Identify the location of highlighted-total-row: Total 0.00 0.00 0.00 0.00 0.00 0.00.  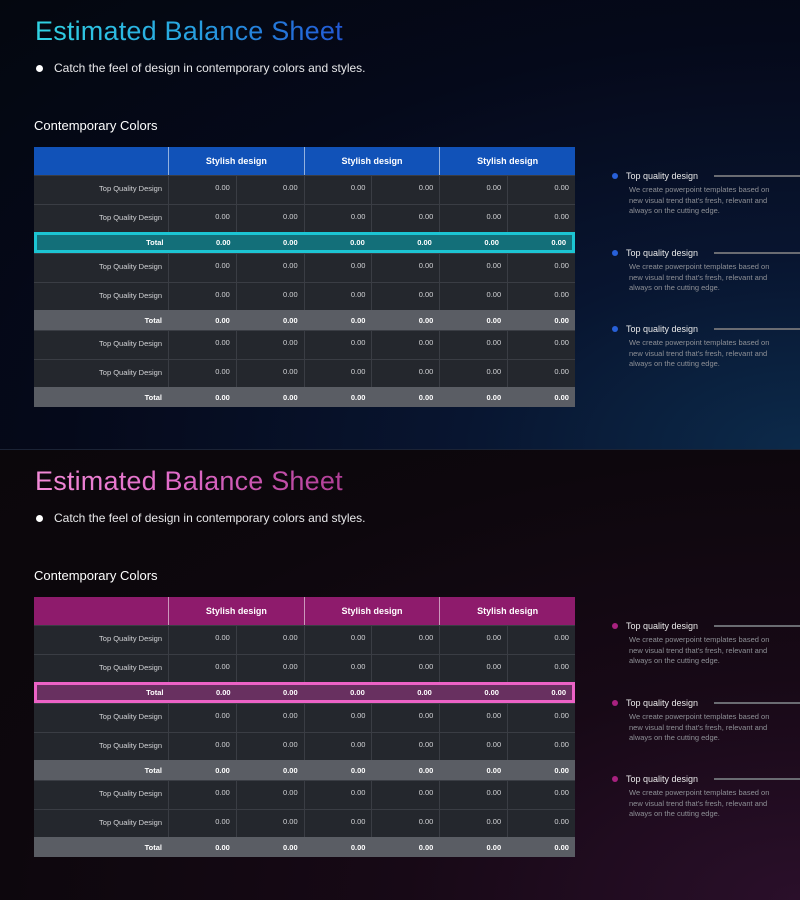
(304, 242).